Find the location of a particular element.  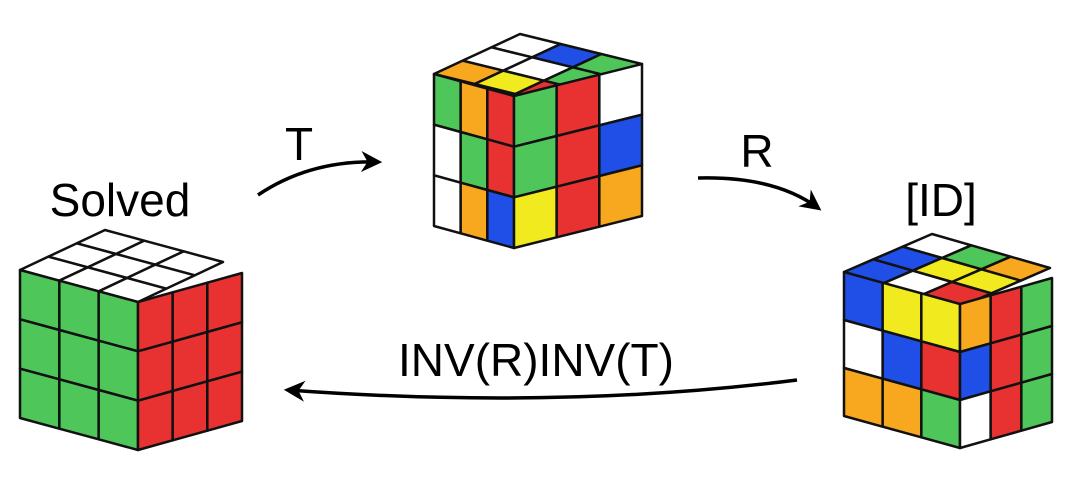

after-r-cube is located at coordinates (948, 341).